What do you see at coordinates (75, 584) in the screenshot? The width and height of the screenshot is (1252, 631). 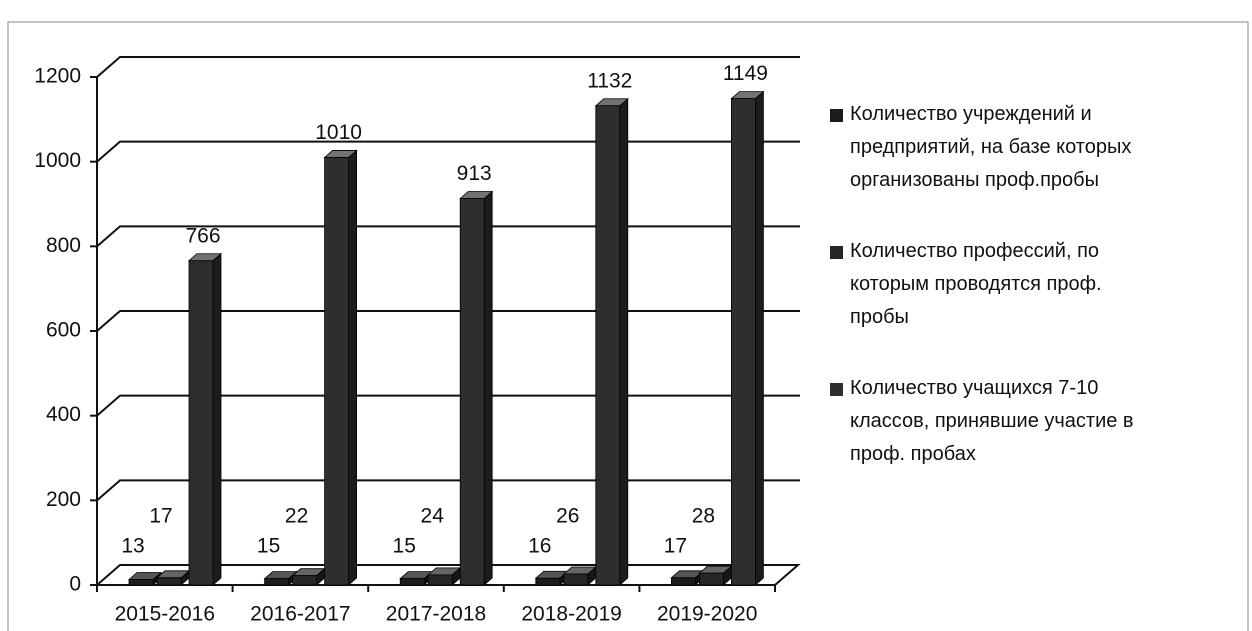 I see `y-tick-label: 0` at bounding box center [75, 584].